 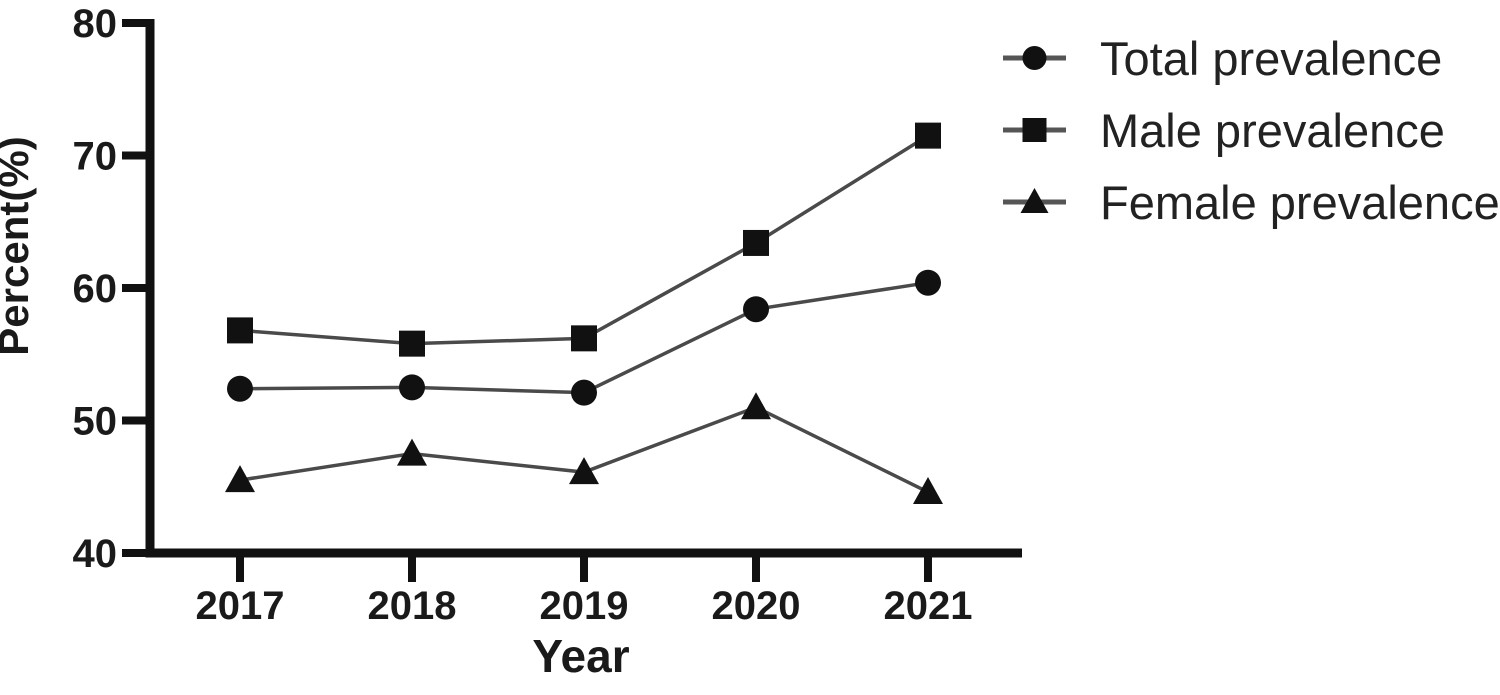 I want to click on x-tick-label: 2018, so click(x=412, y=606).